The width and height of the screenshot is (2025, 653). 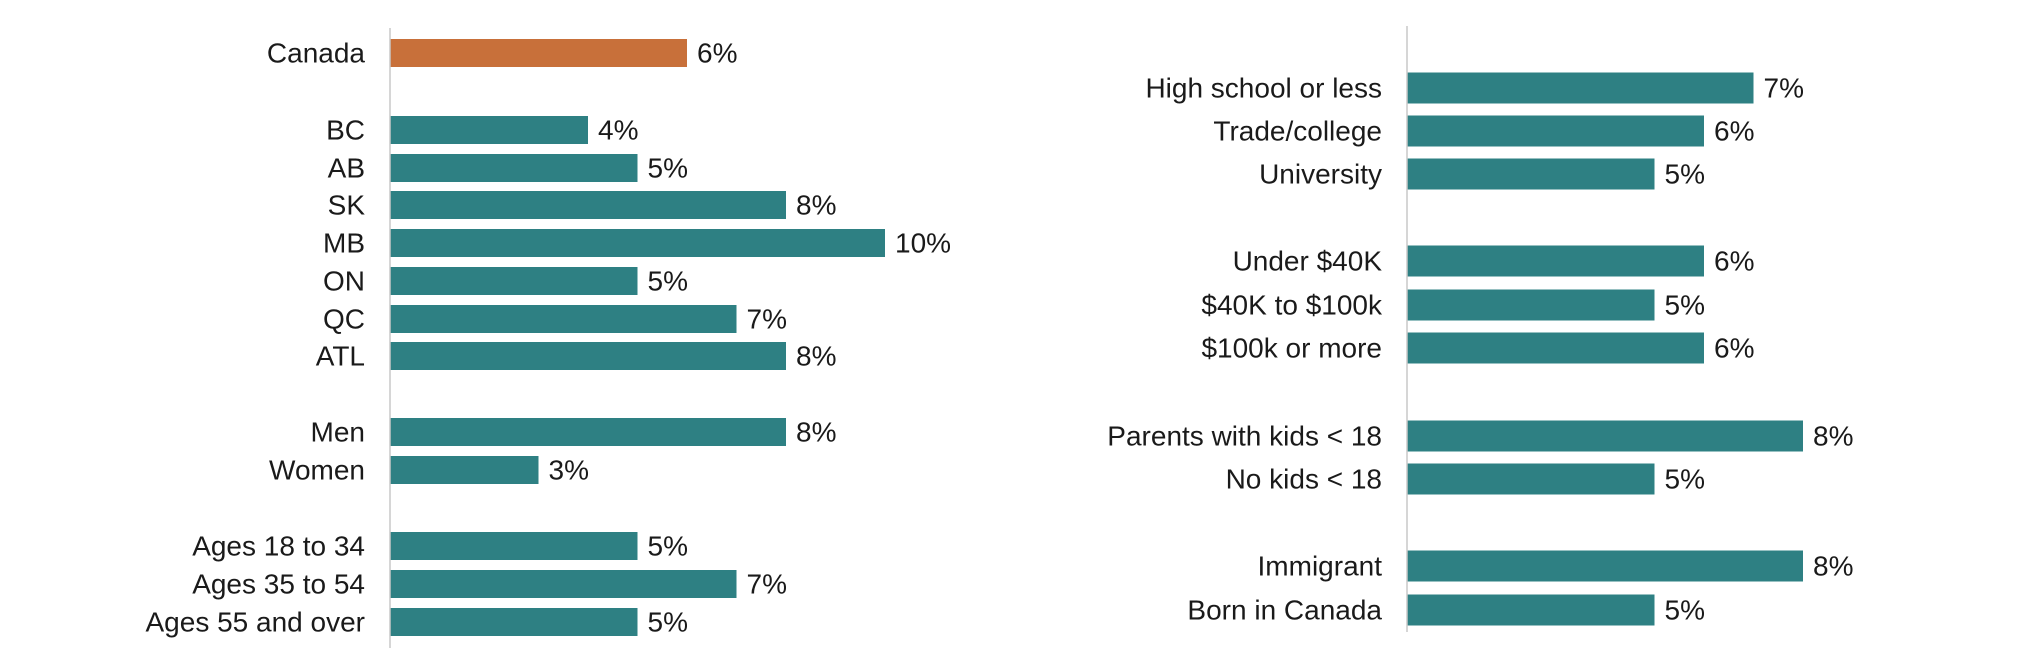 What do you see at coordinates (1555, 261) in the screenshot?
I see `bar-under-40k` at bounding box center [1555, 261].